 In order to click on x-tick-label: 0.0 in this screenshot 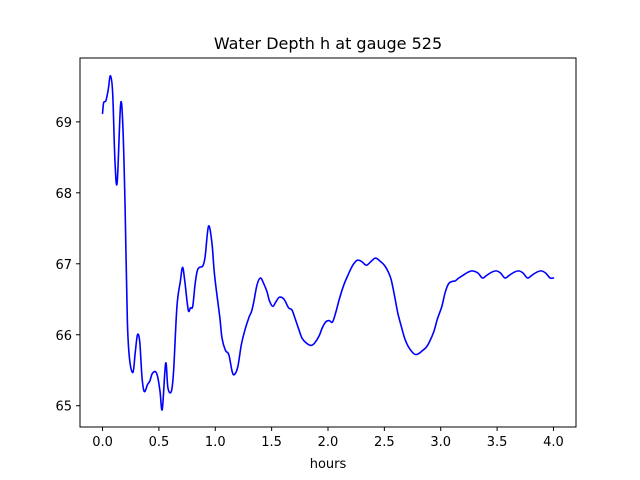, I will do `click(102, 442)`.